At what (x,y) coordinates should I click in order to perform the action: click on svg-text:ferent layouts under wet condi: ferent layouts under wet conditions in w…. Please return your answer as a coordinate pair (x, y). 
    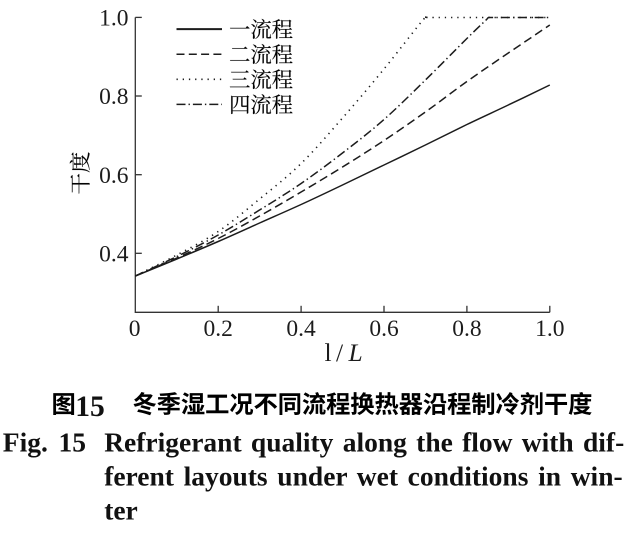
    Looking at the image, I should click on (363, 475).